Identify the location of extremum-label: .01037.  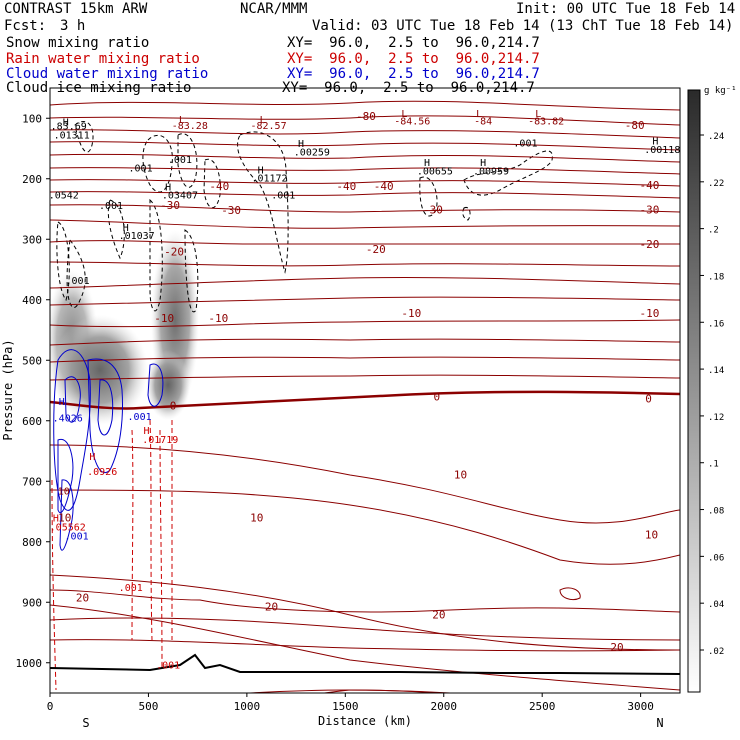
(137, 236).